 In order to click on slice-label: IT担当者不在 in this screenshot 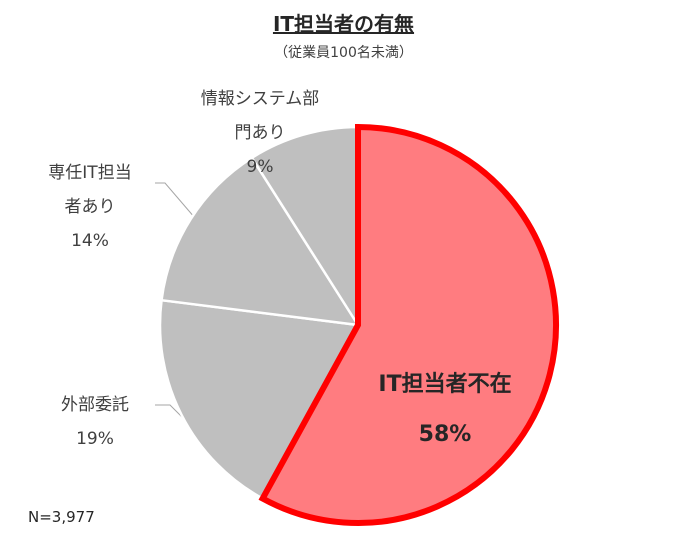, I will do `click(445, 384)`.